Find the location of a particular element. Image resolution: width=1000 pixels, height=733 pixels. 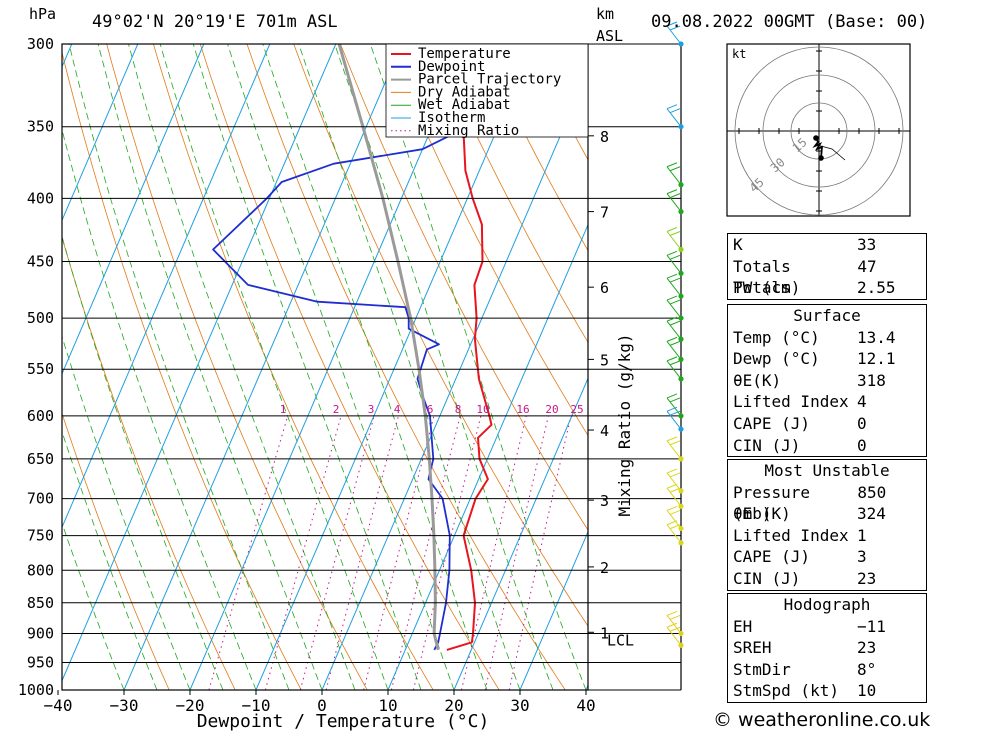

stmdir-value: 8° is located at coordinates (867, 669).